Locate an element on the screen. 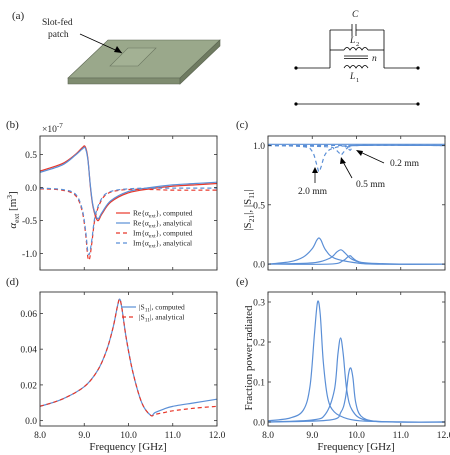 The width and height of the screenshot is (450, 455). y-tick-label-e: 0.1 is located at coordinates (259, 384).